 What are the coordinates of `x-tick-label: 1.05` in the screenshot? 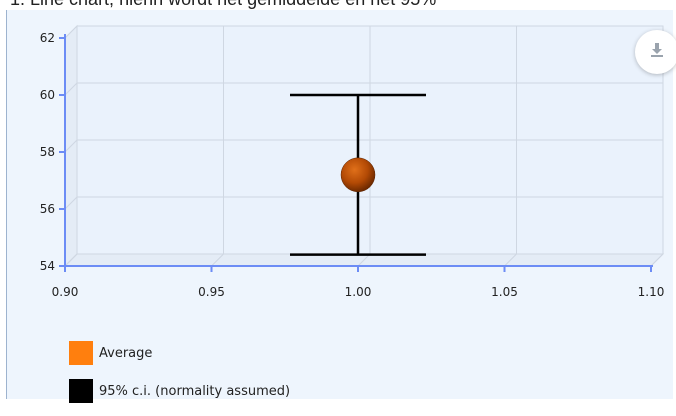 It's located at (504, 292).